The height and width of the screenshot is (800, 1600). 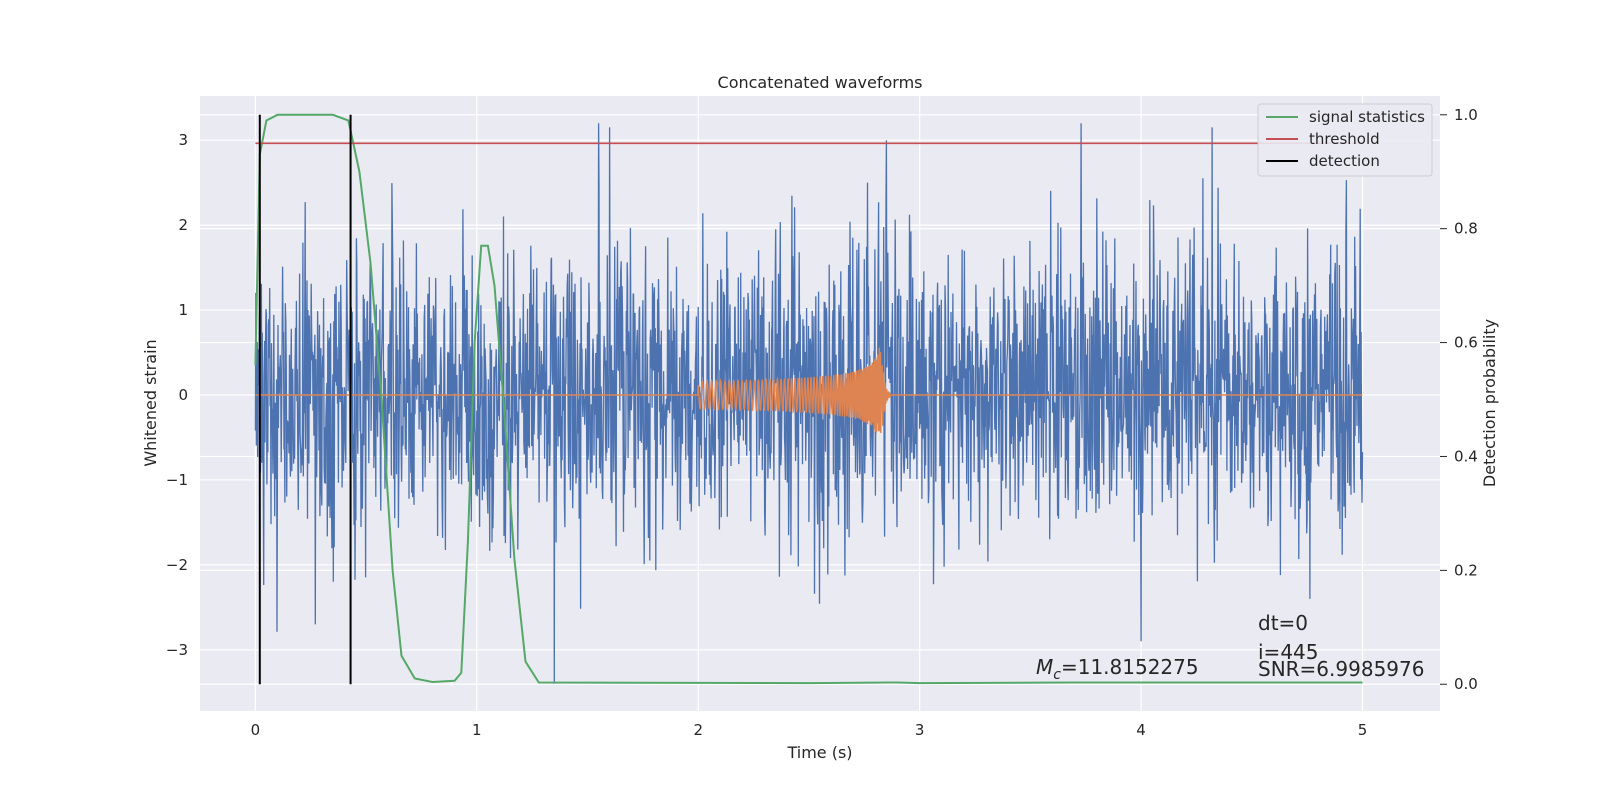 What do you see at coordinates (809, 390) in the screenshot?
I see `template-line` at bounding box center [809, 390].